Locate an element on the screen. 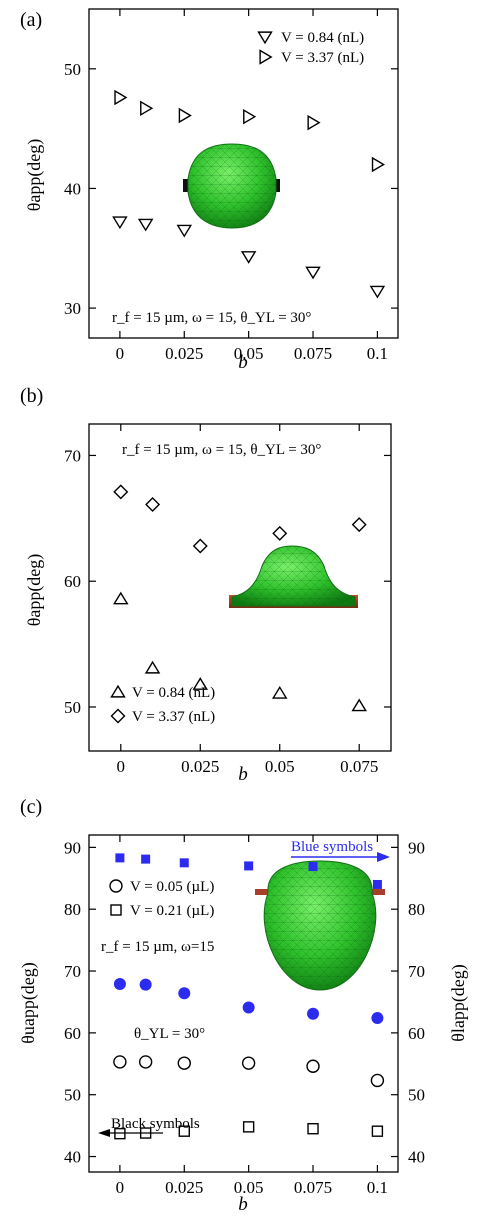 This screenshot has width=494, height=1223. panel-b-legend-label-2: V = 3.37 (nL) is located at coordinates (173, 717).